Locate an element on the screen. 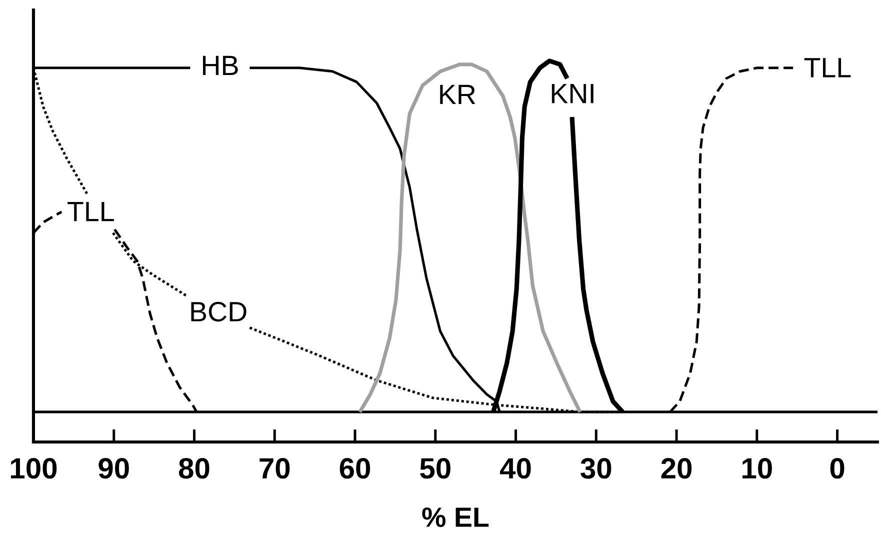 Image resolution: width=881 pixels, height=536 pixels. text: TLL is located at coordinates (827, 68).